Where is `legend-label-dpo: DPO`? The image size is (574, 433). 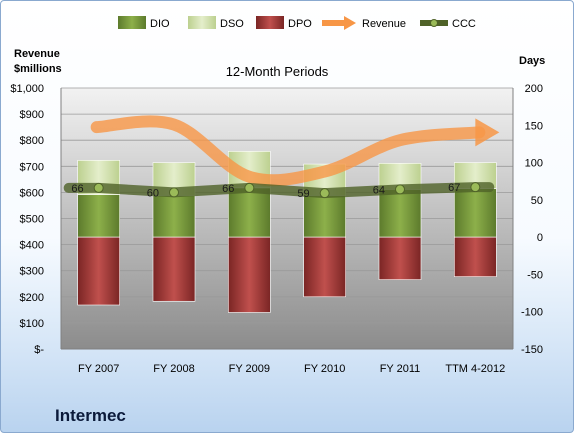
legend-label-dpo: DPO is located at coordinates (300, 24).